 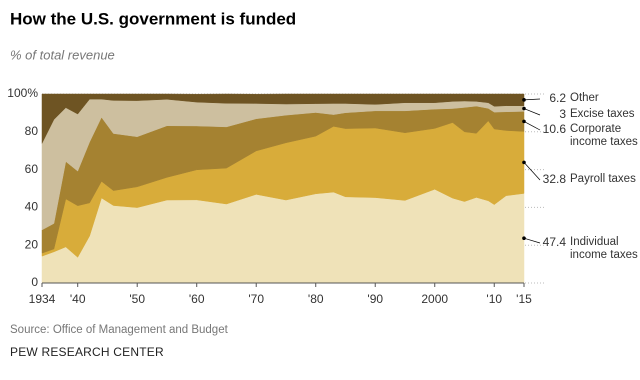 What do you see at coordinates (153, 18) in the screenshot?
I see `chart-title: How the U.S. government is funded` at bounding box center [153, 18].